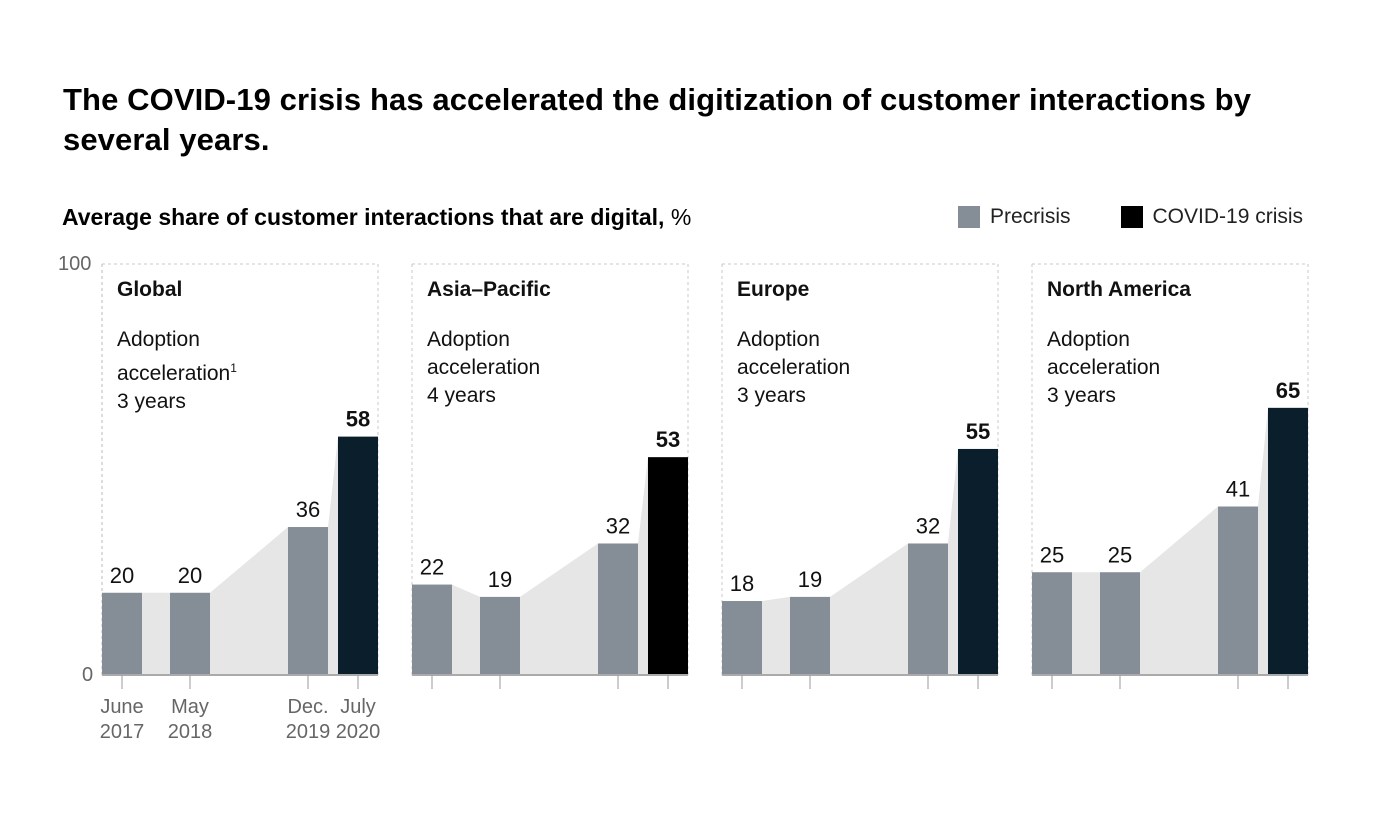 The height and width of the screenshot is (816, 1374). What do you see at coordinates (969, 217) in the screenshot?
I see `legend-swatch-precrisis` at bounding box center [969, 217].